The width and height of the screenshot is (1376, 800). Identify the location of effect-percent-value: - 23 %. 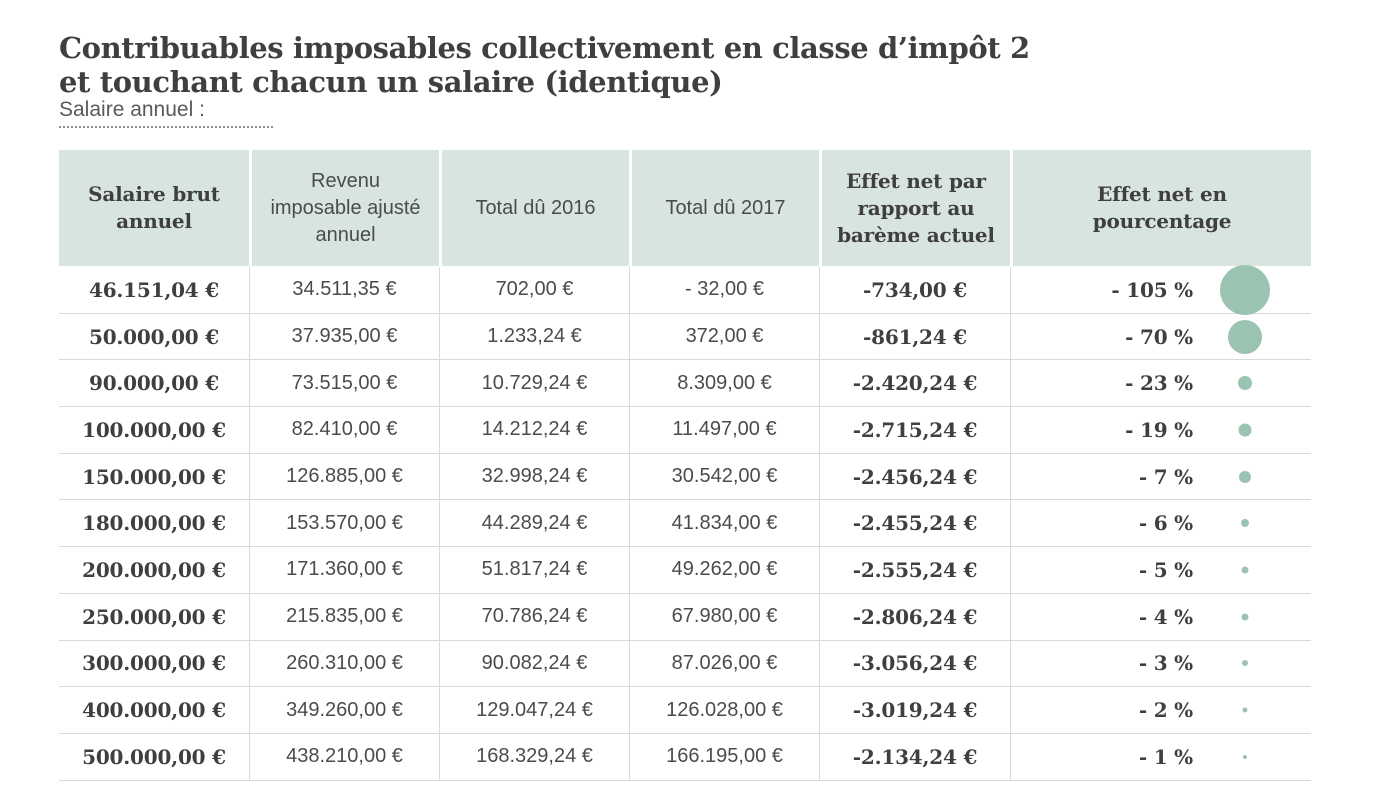
(1159, 383).